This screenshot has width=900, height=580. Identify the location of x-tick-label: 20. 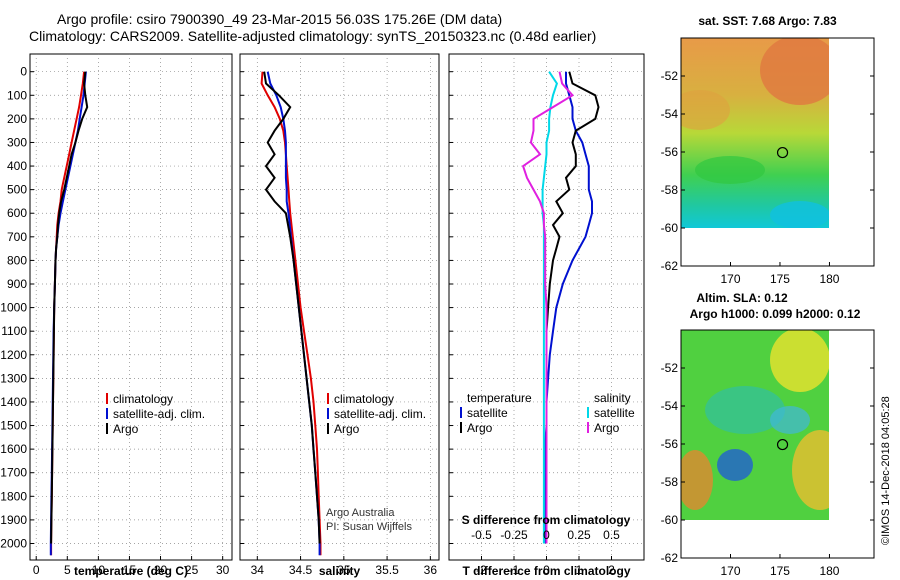
(161, 570).